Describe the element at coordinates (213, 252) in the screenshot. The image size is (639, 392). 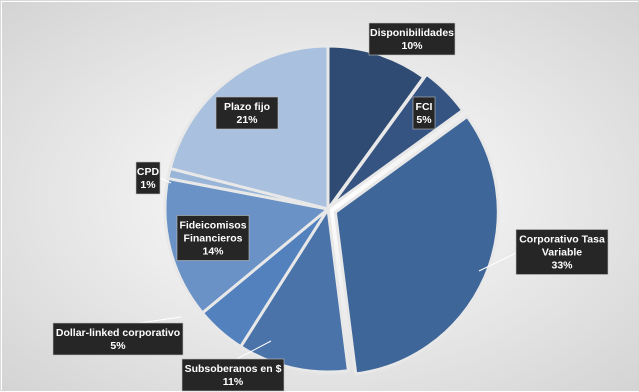
I see `data-label-value: 14%` at that location.